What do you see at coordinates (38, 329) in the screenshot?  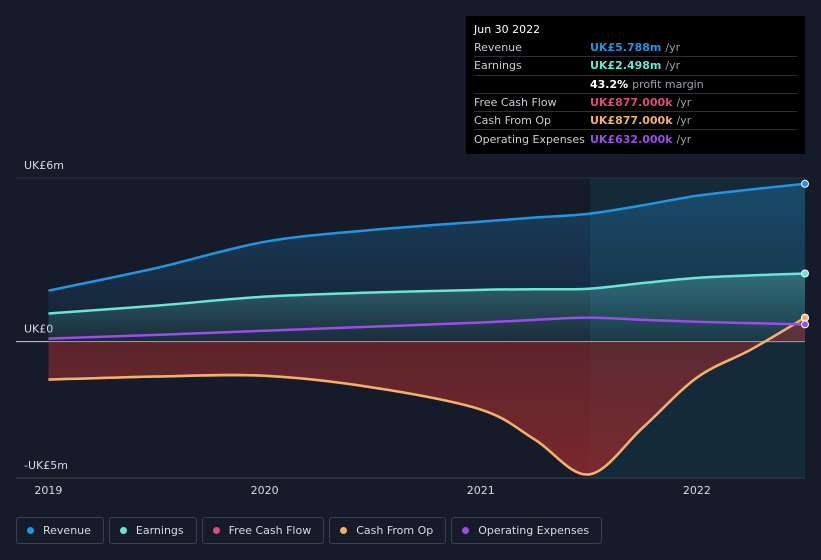 I see `y-tick-label: UK£0` at bounding box center [38, 329].